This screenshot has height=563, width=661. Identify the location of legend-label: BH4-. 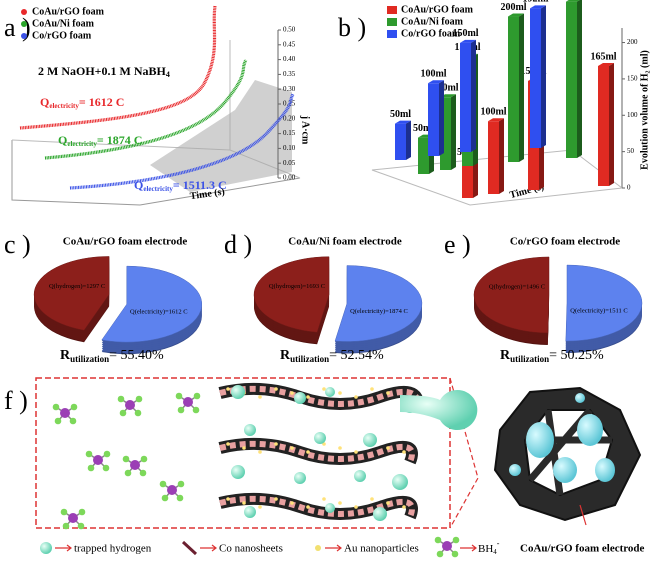
(489, 547).